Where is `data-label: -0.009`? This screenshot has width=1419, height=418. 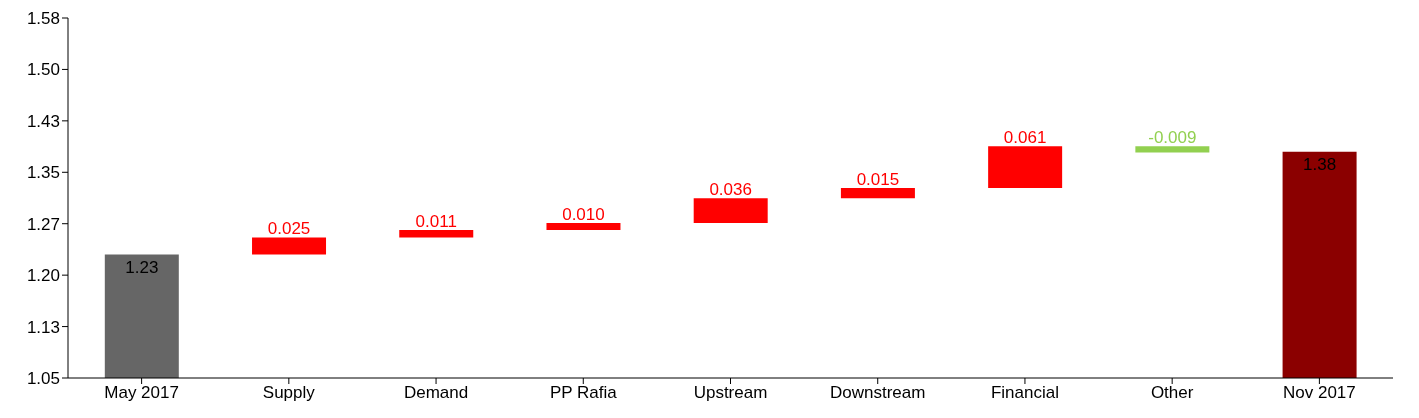 data-label: -0.009 is located at coordinates (1172, 138).